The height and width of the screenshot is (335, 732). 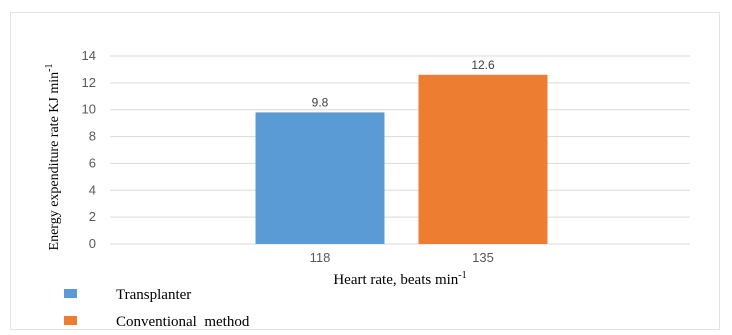 What do you see at coordinates (399, 279) in the screenshot?
I see `x-axis-title: Heart rate, beats min-1` at bounding box center [399, 279].